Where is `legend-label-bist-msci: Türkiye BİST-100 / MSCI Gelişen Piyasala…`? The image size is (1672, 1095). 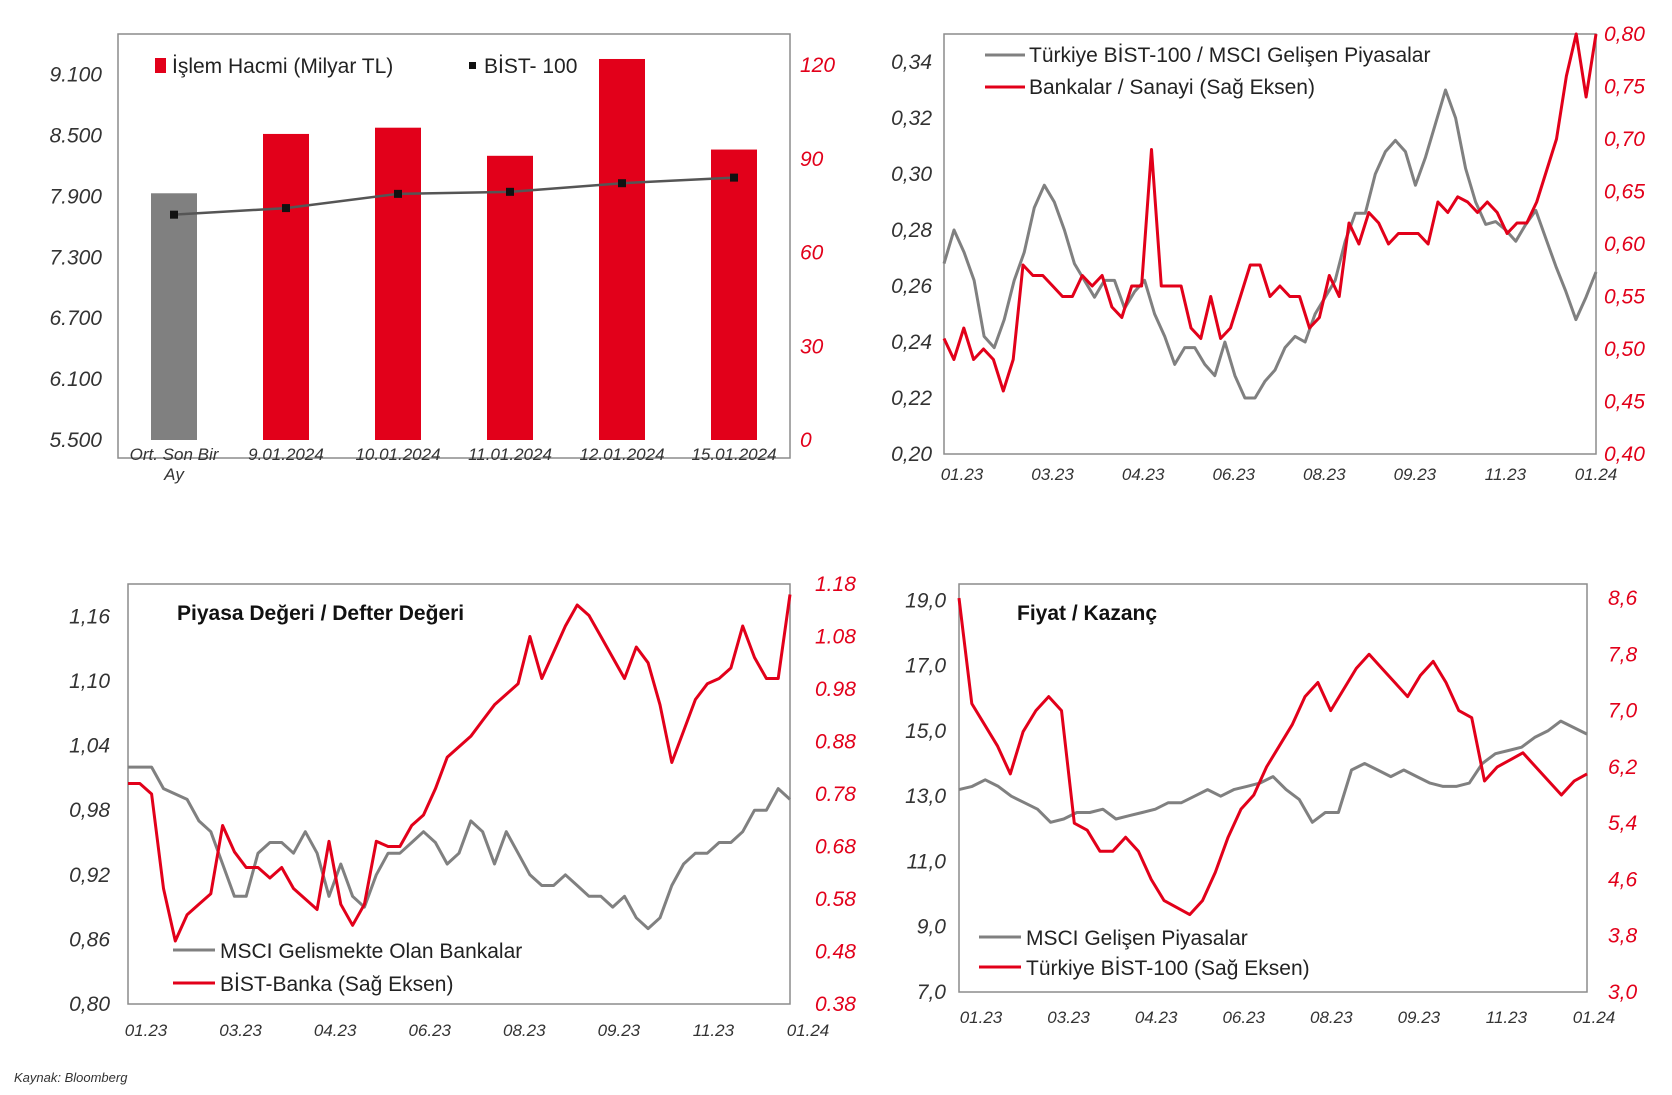
legend-label-bist-msci: Türkiye BİST-100 / MSCI Gelişen Piyasala… is located at coordinates (1229, 55).